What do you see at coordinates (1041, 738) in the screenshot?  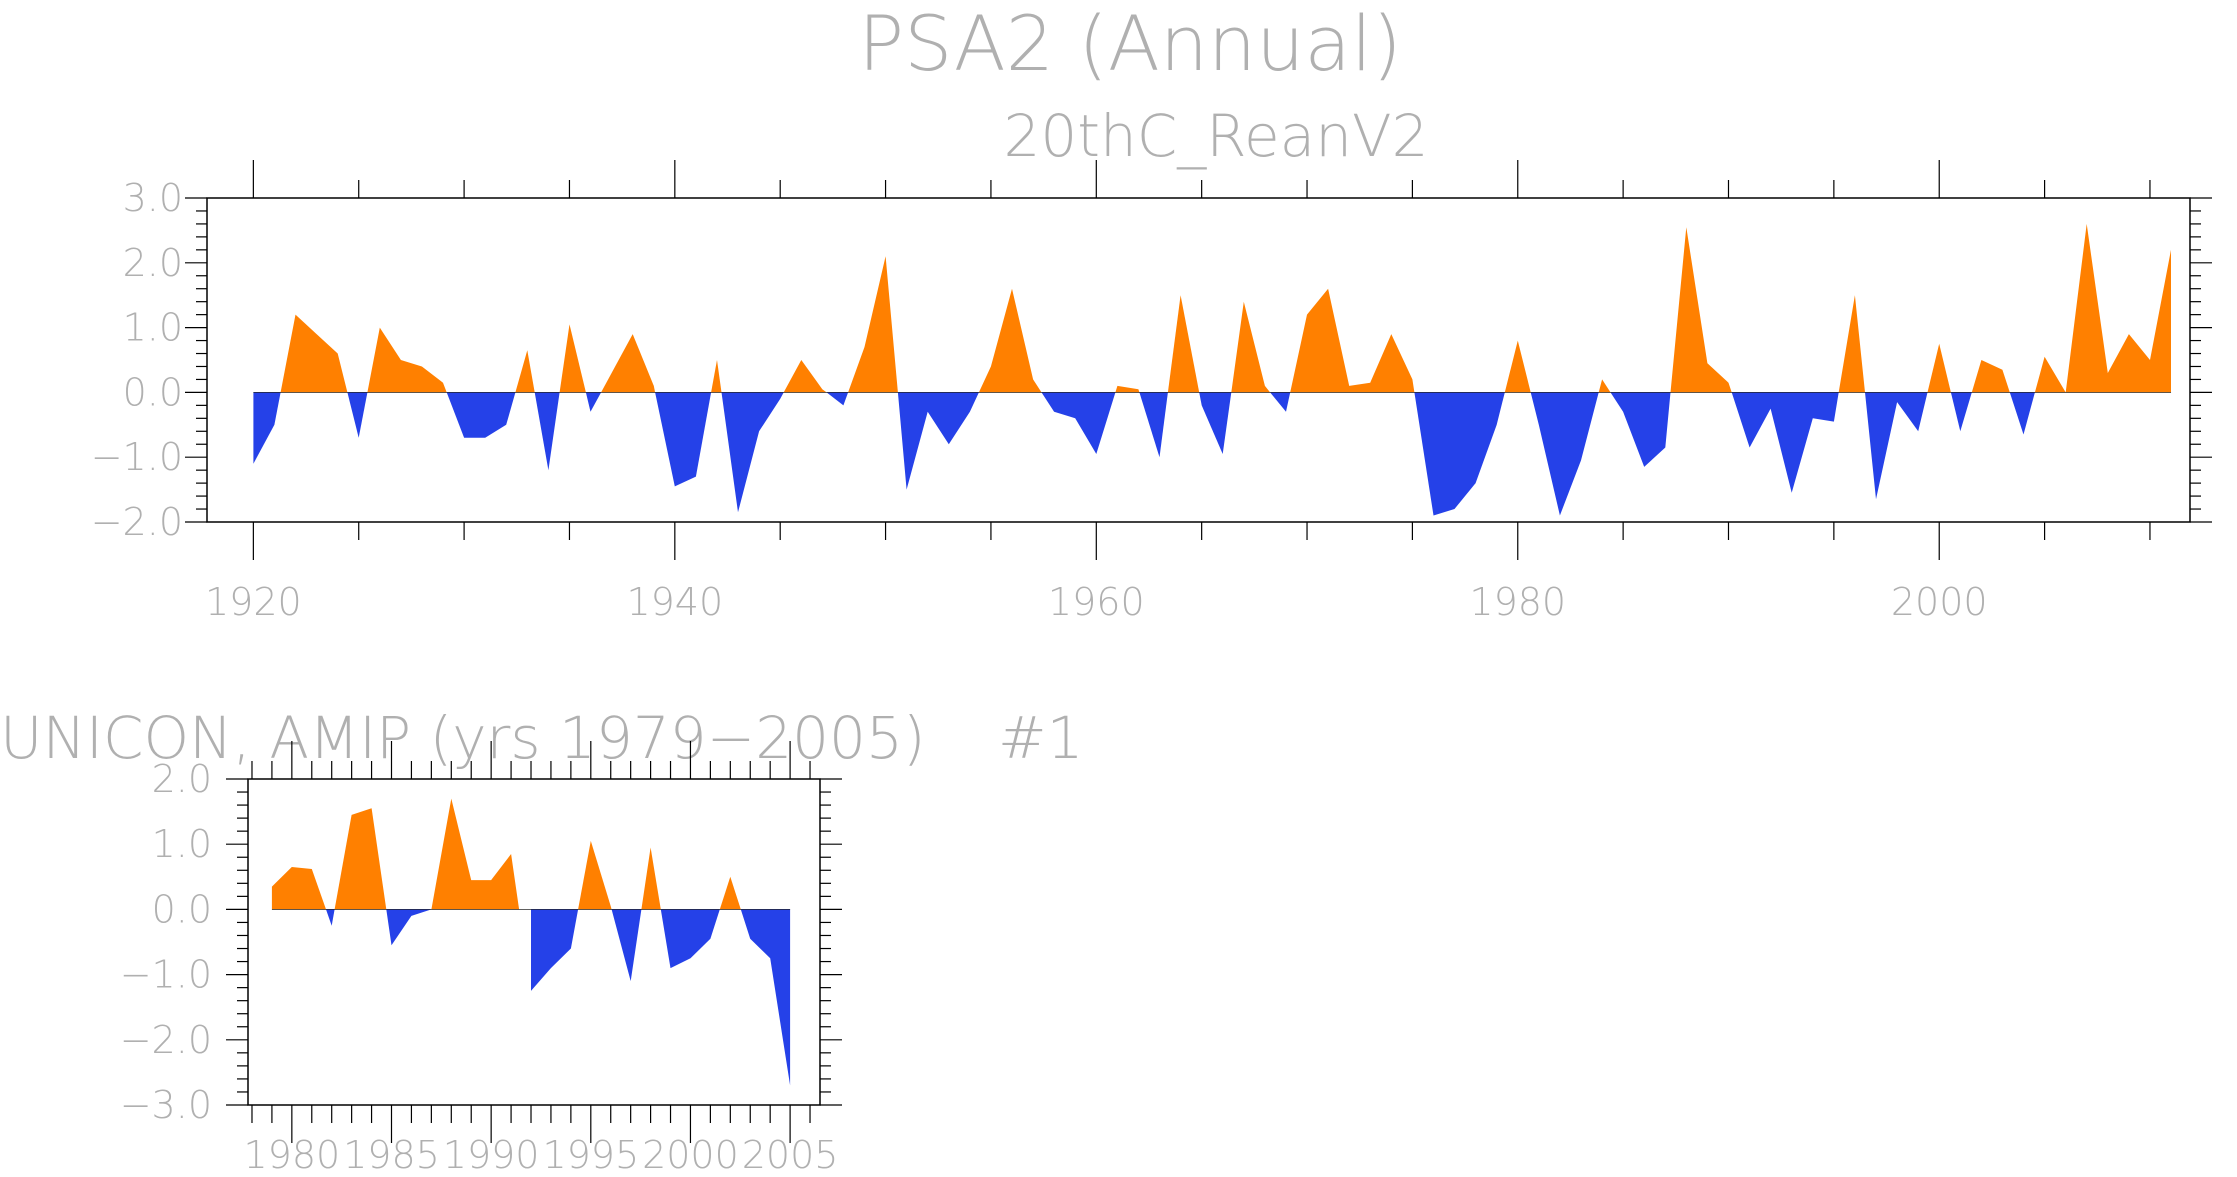 I see `bottom-chart-label: #1` at bounding box center [1041, 738].